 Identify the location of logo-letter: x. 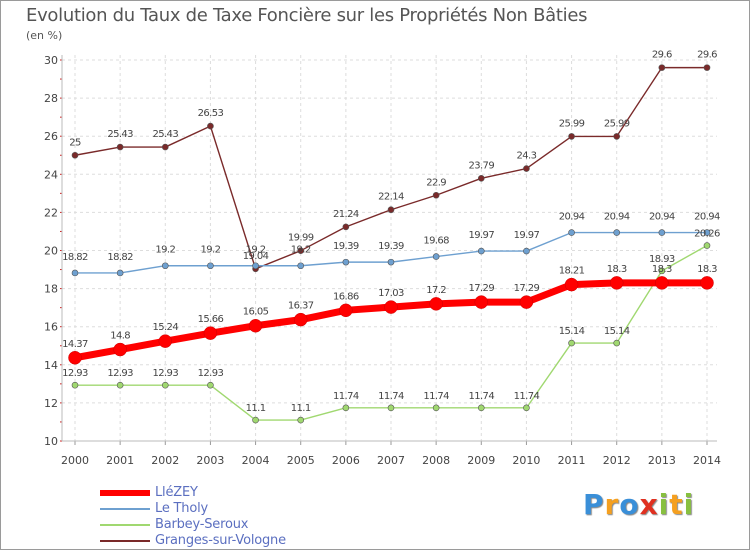
(649, 504).